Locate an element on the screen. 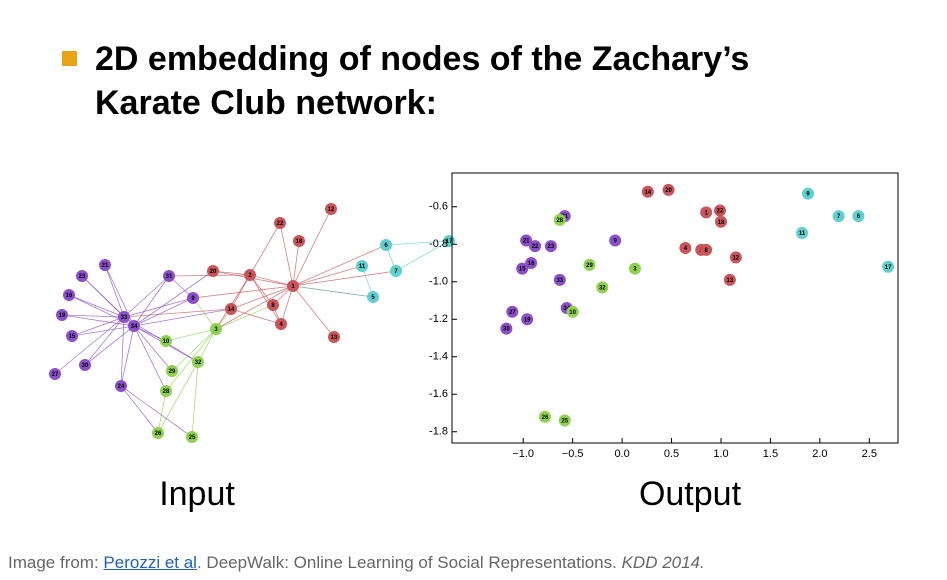 The width and height of the screenshot is (947, 580). x-tick-label: −1.0 is located at coordinates (523, 454).